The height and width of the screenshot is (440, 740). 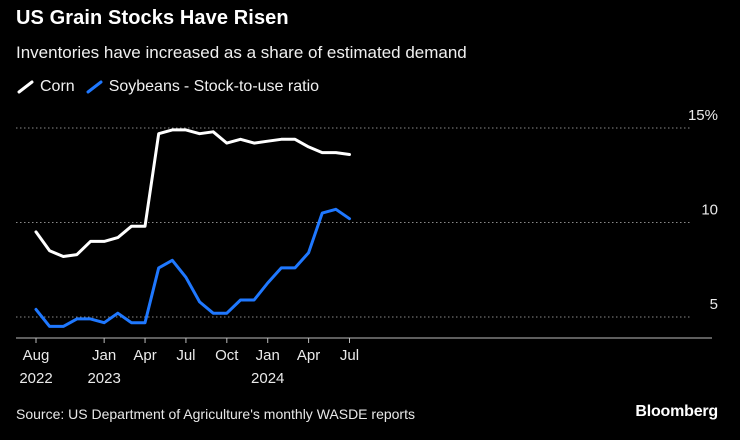 I want to click on legend-swatch-soybeans, so click(x=95, y=87).